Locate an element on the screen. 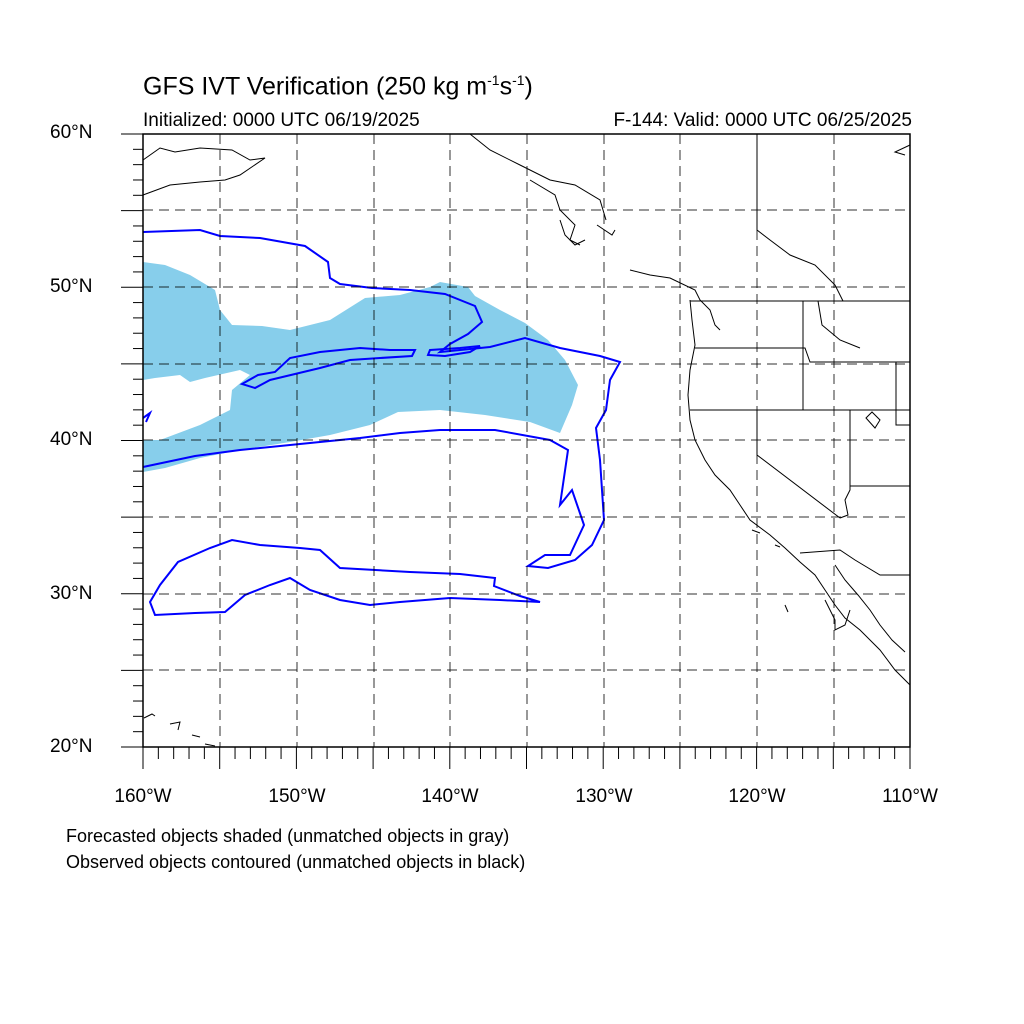 Image resolution: width=1024 pixels, height=1024 pixels. forecast-ivt-object is located at coordinates (360, 367).